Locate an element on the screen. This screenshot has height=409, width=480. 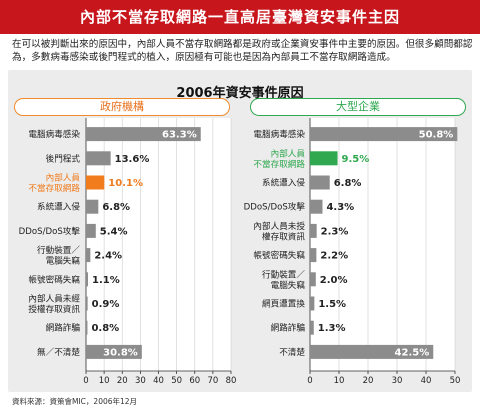
ent-category-label: DDoS/DoS攻擊 is located at coordinates (275, 207).